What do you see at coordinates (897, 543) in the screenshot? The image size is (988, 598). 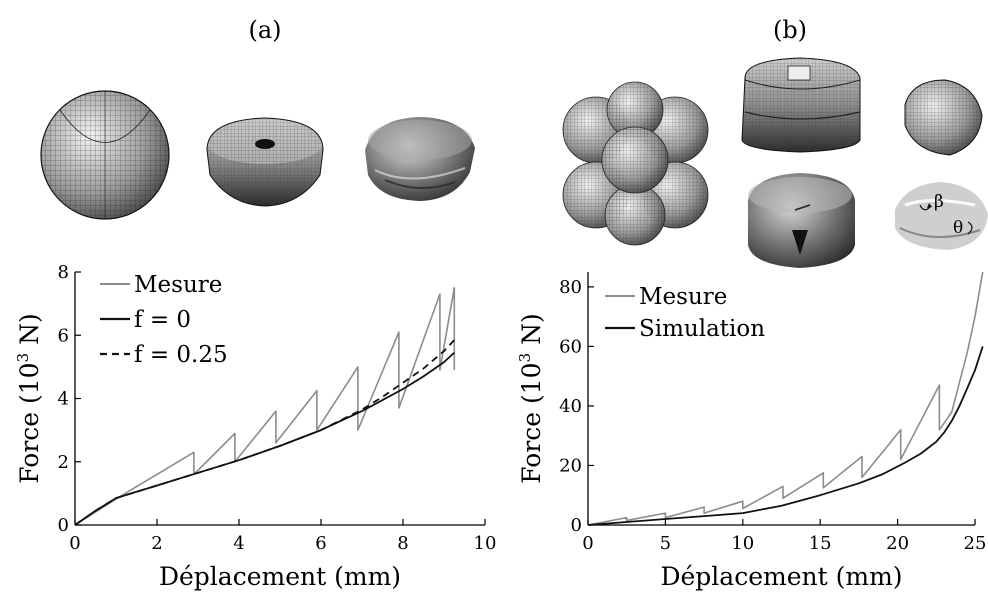 I see `x-tick-label: 20` at bounding box center [897, 543].